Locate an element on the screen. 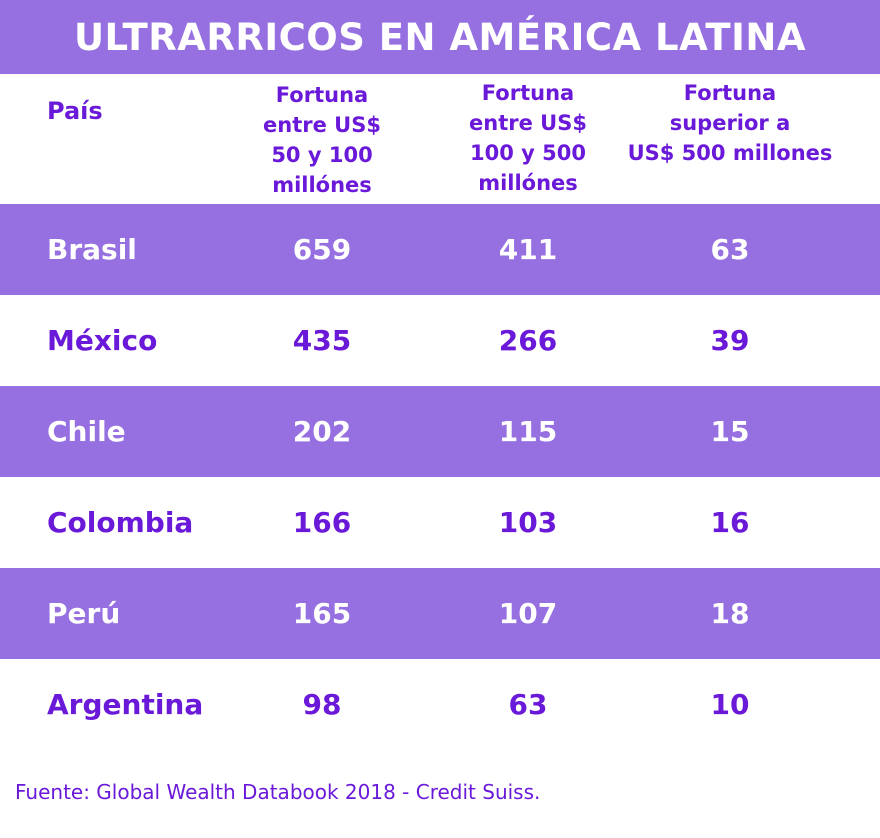  table-row: Brasil 659 411 63 is located at coordinates (440, 249).